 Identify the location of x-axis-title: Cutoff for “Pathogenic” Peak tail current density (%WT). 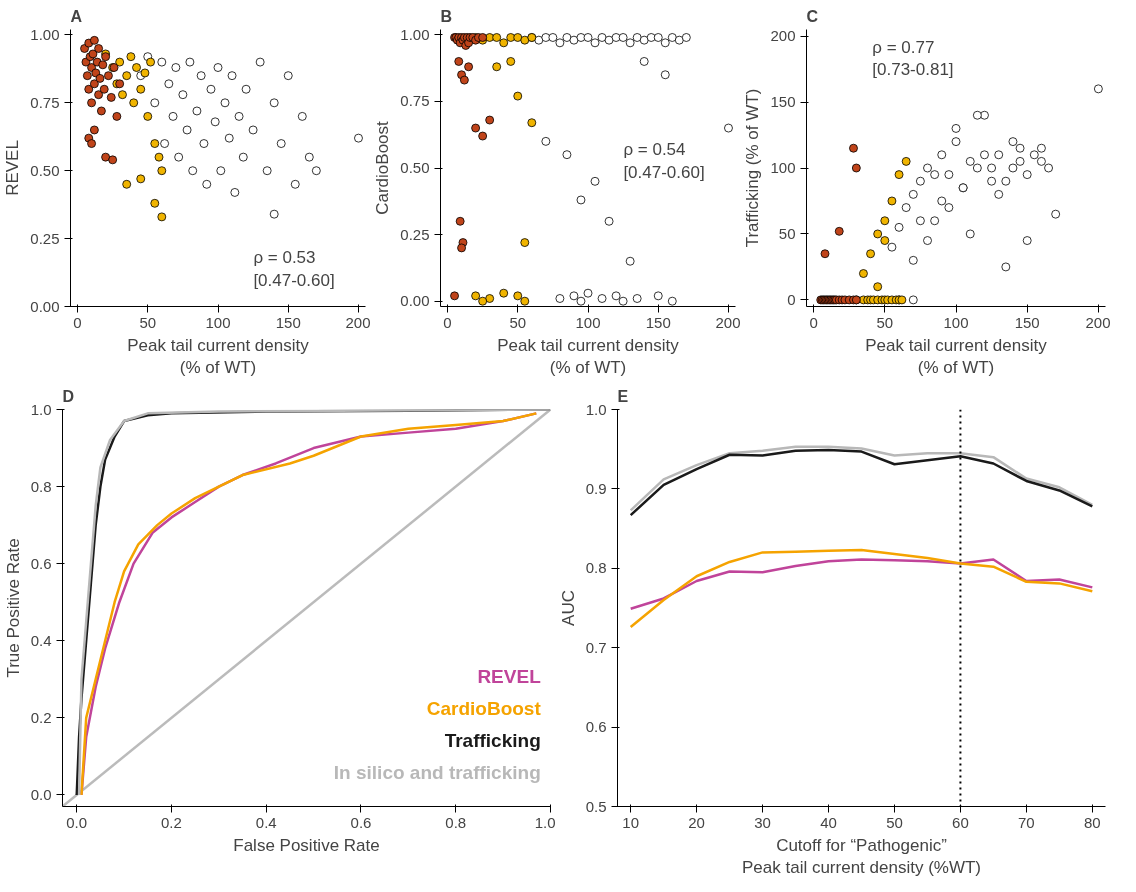
(861, 856).